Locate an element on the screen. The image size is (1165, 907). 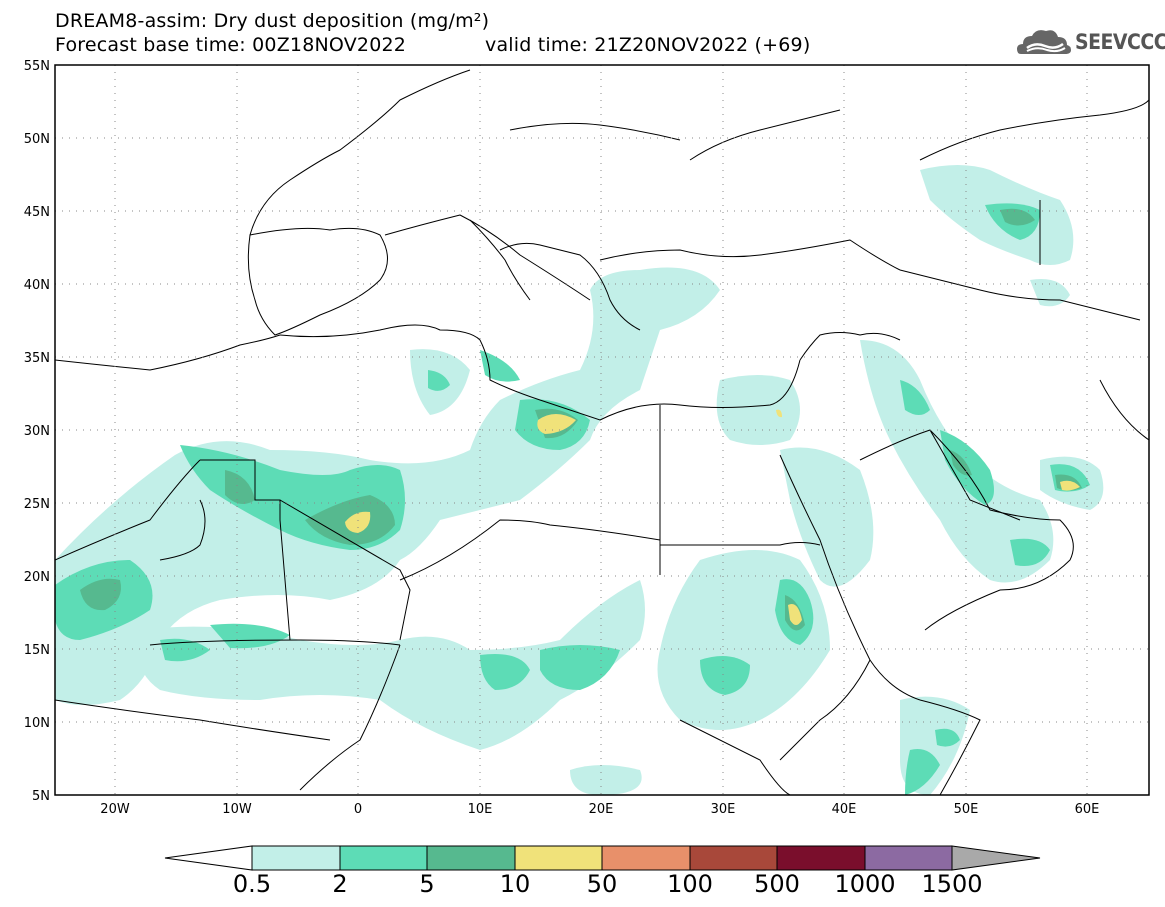
lat-label: 30N is located at coordinates (37, 431).